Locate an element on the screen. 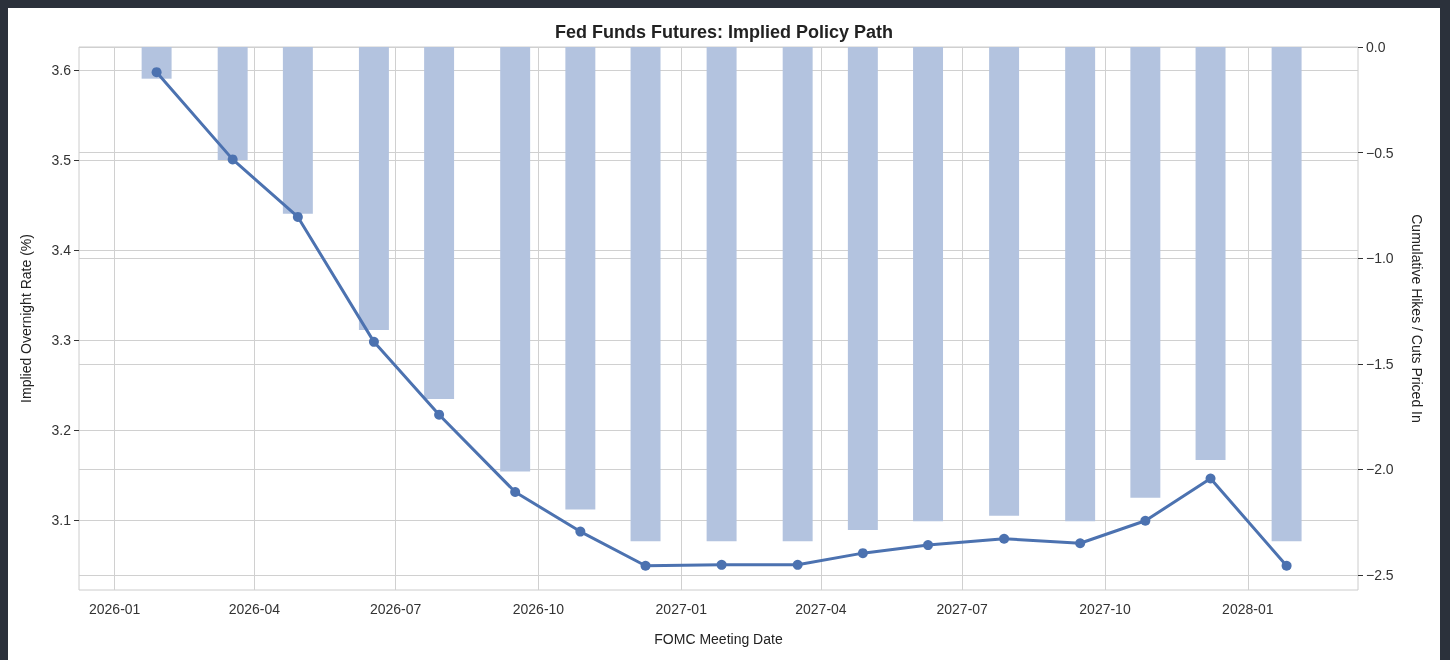  y-tick-label: 3.1 is located at coordinates (61, 519).